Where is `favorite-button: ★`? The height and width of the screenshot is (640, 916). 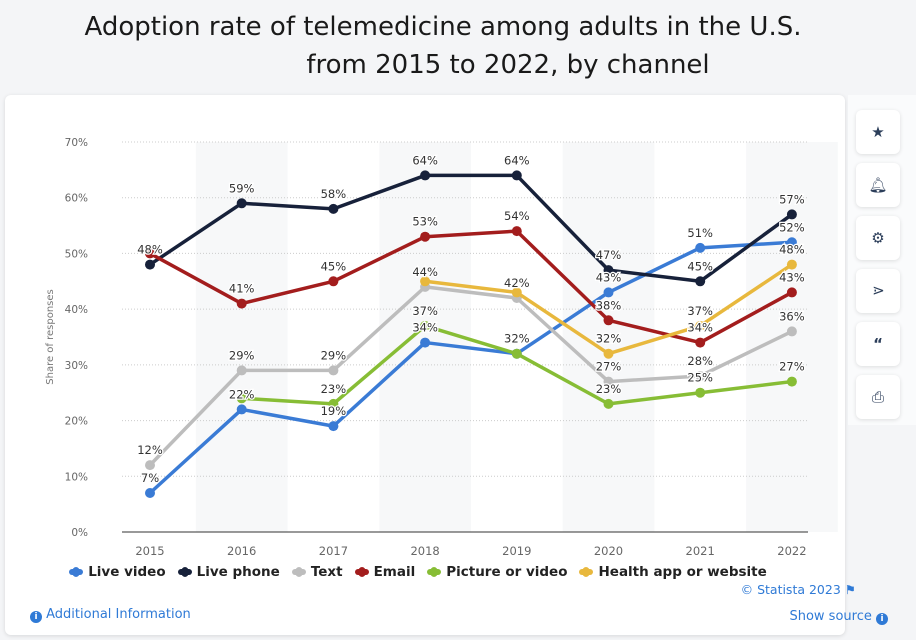
favorite-button: ★ is located at coordinates (878, 132).